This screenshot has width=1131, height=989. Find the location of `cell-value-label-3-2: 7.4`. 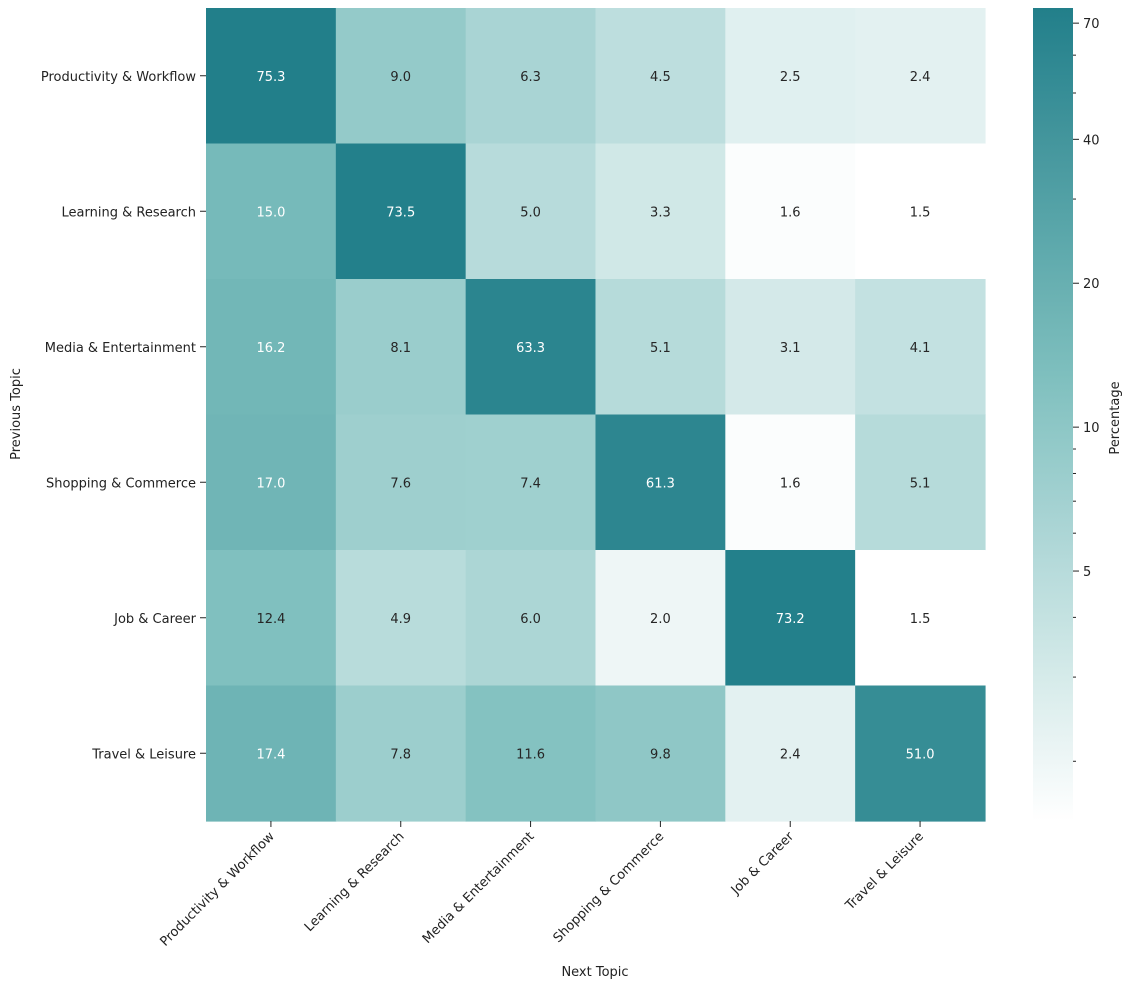

cell-value-label-3-2: 7.4 is located at coordinates (530, 483).